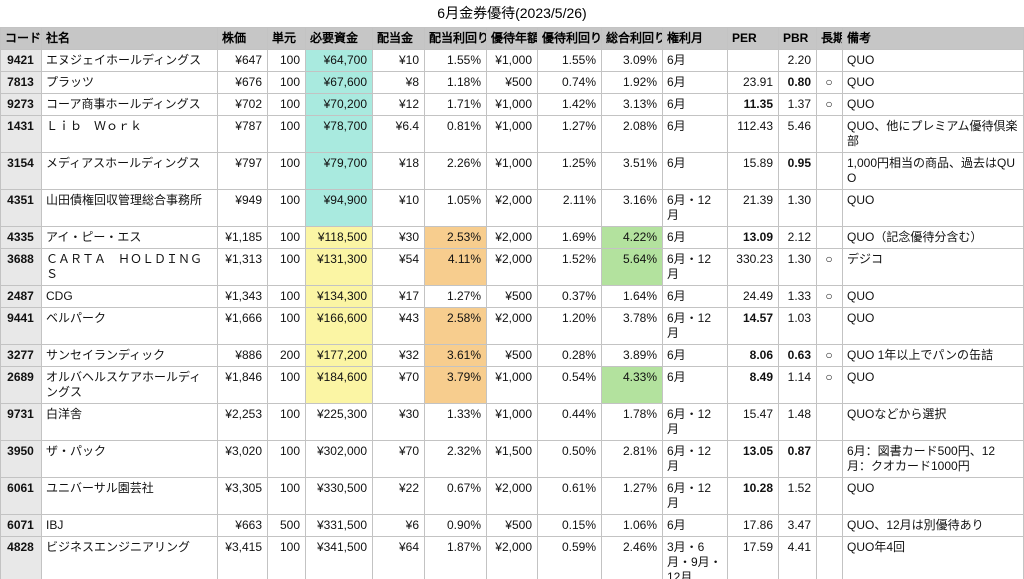 The width and height of the screenshot is (1024, 579). Describe the element at coordinates (21, 385) in the screenshot. I see `cell-code: 2689` at that location.